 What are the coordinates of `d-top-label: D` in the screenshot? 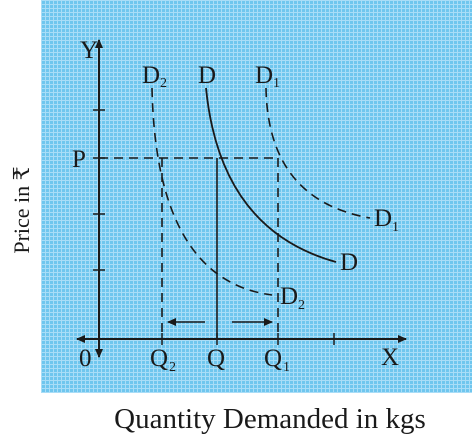 It's located at (207, 75).